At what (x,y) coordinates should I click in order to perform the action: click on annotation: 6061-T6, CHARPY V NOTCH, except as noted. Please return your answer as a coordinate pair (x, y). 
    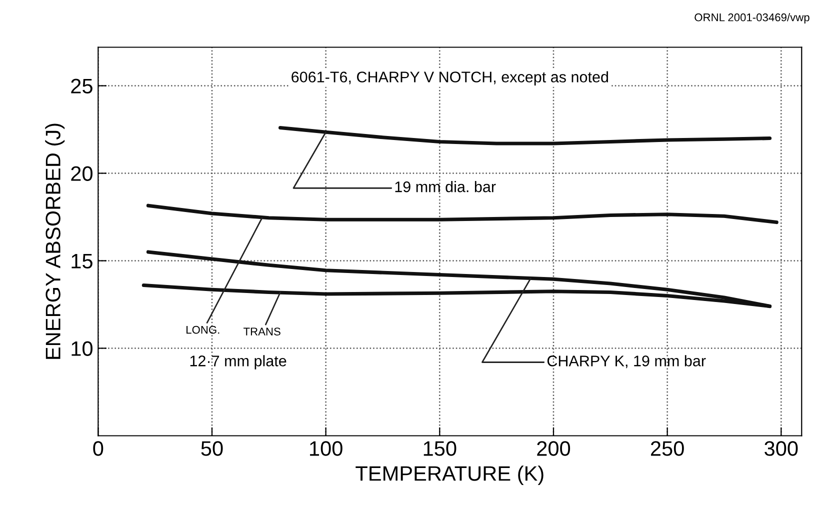
    Looking at the image, I should click on (450, 78).